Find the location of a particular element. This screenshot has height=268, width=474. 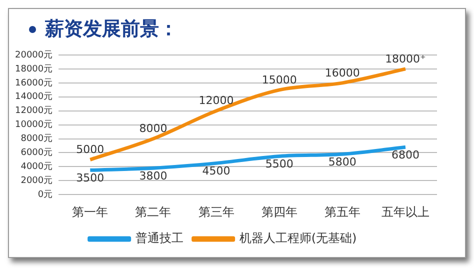

y-tick-label: 16000元 is located at coordinates (33, 82).